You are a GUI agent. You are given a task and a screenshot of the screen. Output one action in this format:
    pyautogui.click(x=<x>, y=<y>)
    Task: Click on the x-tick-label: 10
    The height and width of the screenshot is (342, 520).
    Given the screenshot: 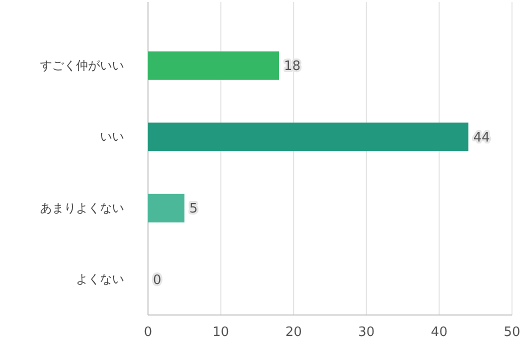 What is the action you would take?
    pyautogui.click(x=221, y=332)
    